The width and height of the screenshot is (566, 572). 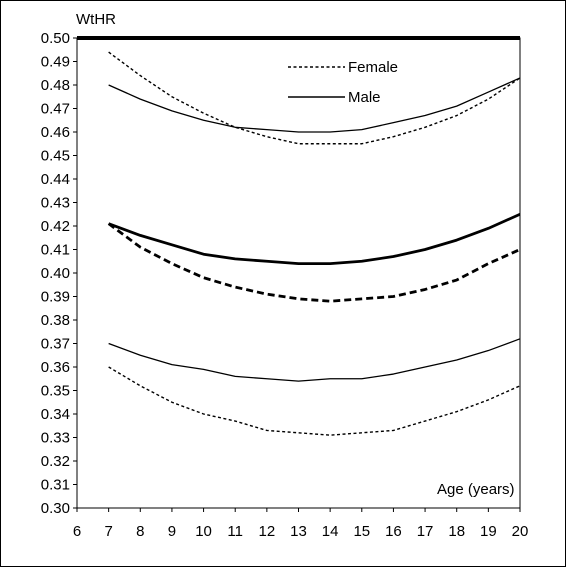 I want to click on y-tick-label: 0.38, so click(x=55, y=320).